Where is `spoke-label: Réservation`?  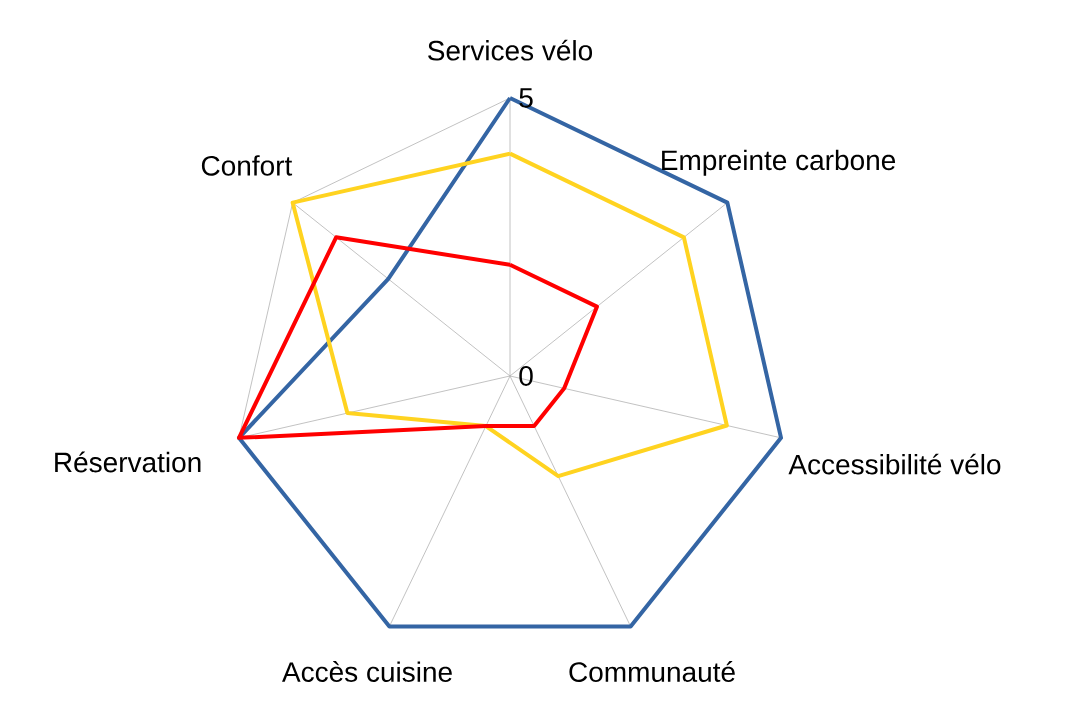 spoke-label: Réservation is located at coordinates (128, 462).